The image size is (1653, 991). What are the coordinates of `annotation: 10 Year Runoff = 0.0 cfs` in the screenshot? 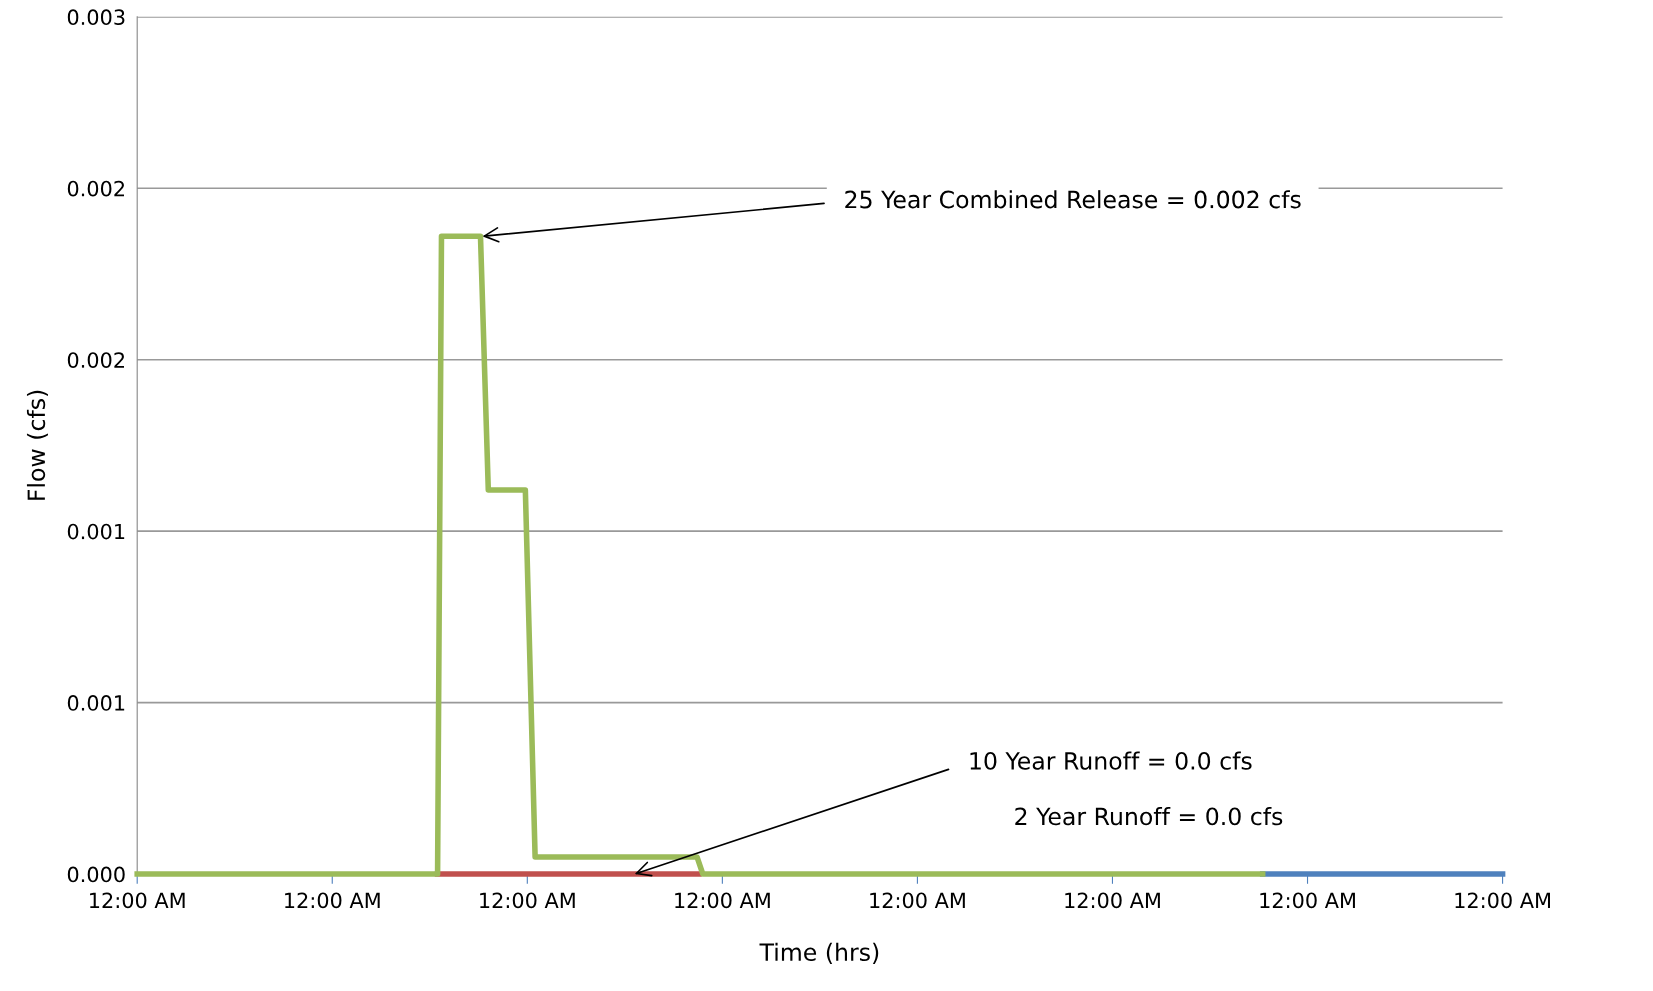 It's located at (1111, 760).